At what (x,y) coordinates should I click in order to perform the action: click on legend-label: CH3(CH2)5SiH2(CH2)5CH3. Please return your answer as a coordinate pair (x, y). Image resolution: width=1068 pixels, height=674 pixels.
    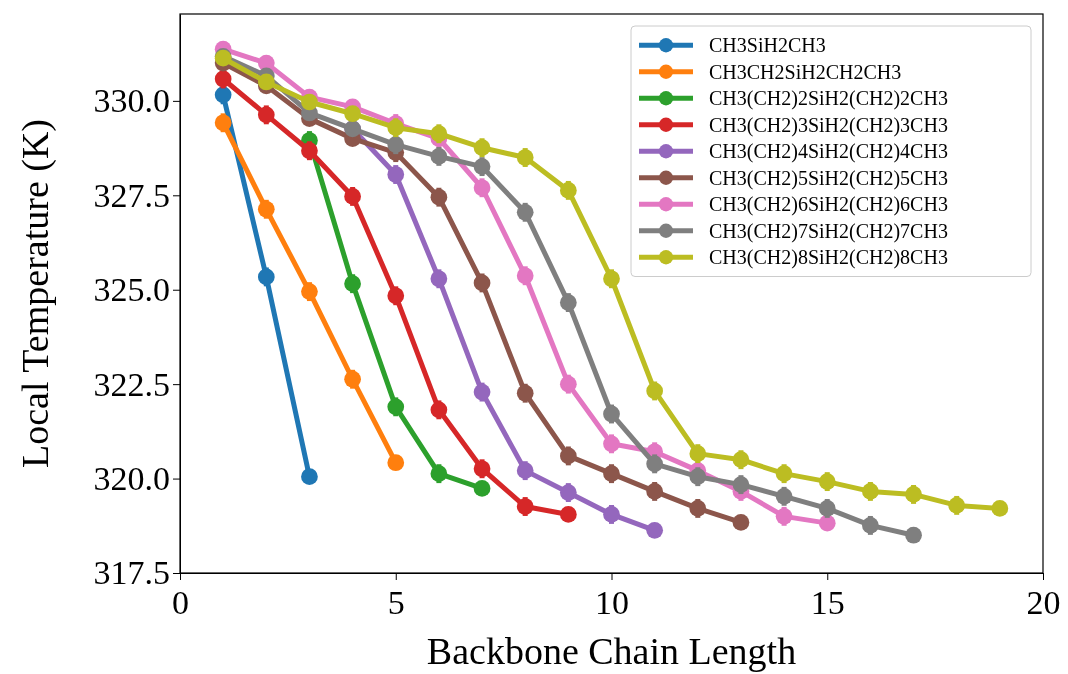
    Looking at the image, I should click on (828, 178).